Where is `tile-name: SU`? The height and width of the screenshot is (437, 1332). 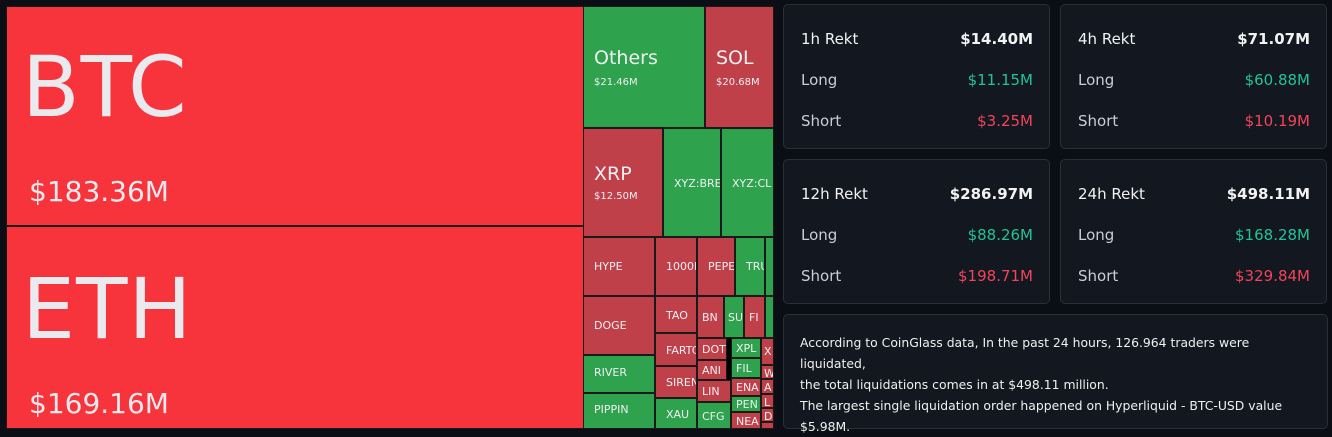
tile-name: SU is located at coordinates (736, 317).